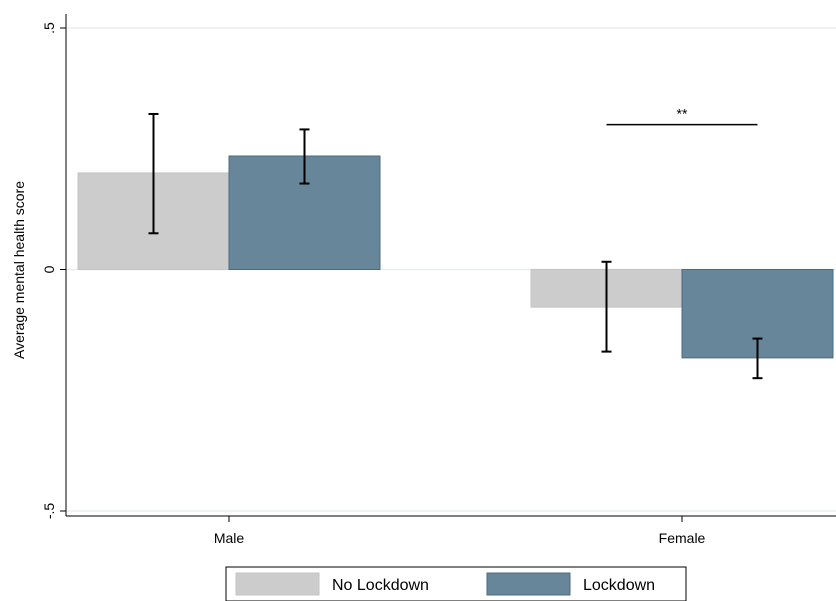  Describe the element at coordinates (456, 583) in the screenshot. I see `legend: No Lockdown Lockdown` at that location.